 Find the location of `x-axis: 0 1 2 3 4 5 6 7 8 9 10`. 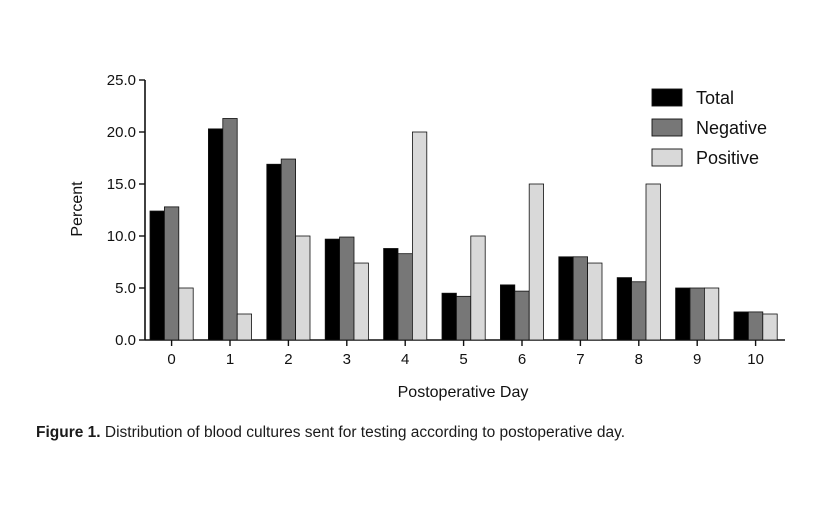

x-axis: 0 1 2 3 4 5 6 7 8 9 10 is located at coordinates (465, 353).